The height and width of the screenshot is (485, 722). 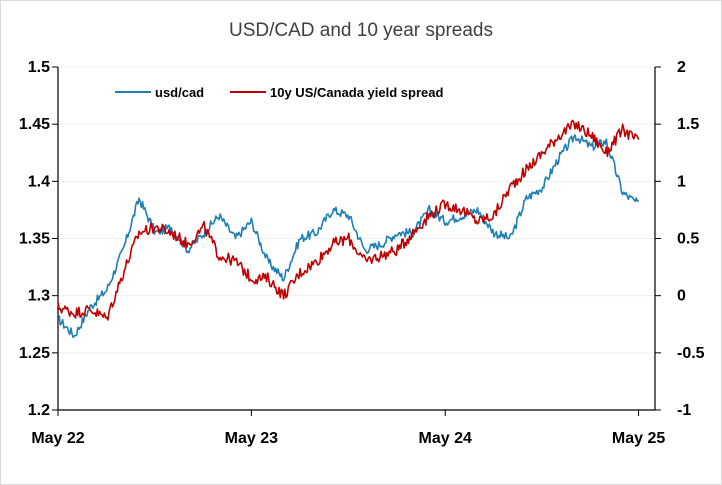 What do you see at coordinates (688, 239) in the screenshot?
I see `y-right-tick-label: 0.5` at bounding box center [688, 239].